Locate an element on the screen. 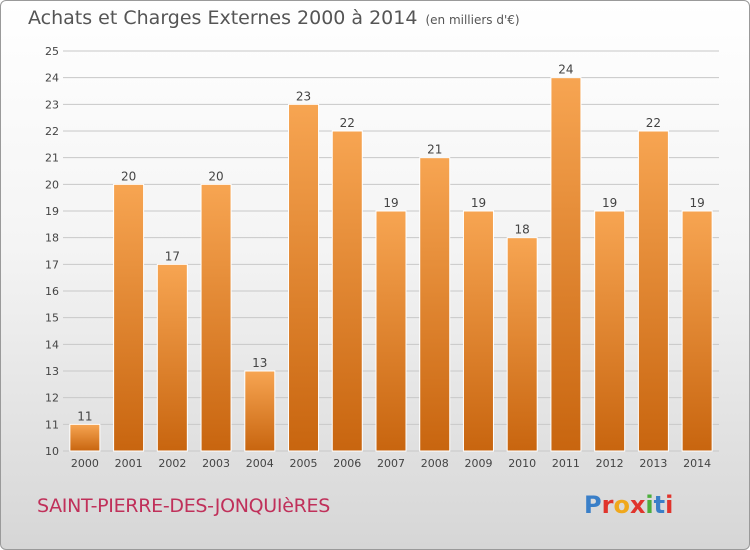 The height and width of the screenshot is (550, 750). y-tick-label: 23 is located at coordinates (52, 104).